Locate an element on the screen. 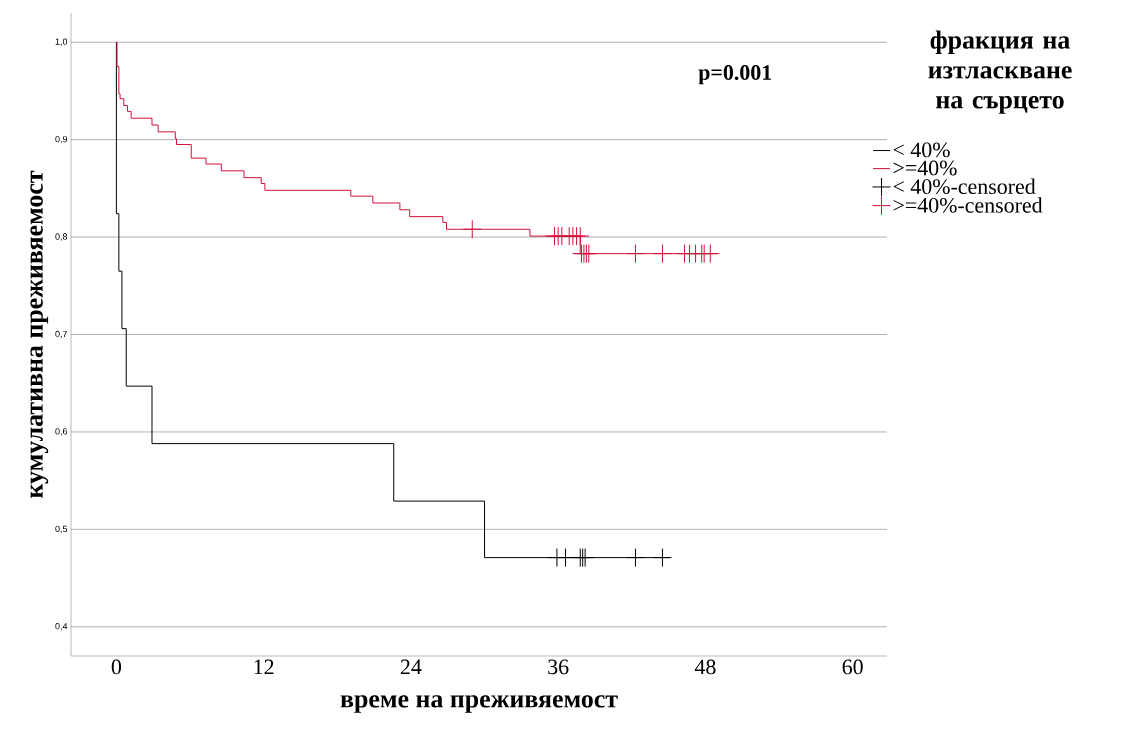 The height and width of the screenshot is (745, 1121). y-tick-label: 0,8 is located at coordinates (61, 237).